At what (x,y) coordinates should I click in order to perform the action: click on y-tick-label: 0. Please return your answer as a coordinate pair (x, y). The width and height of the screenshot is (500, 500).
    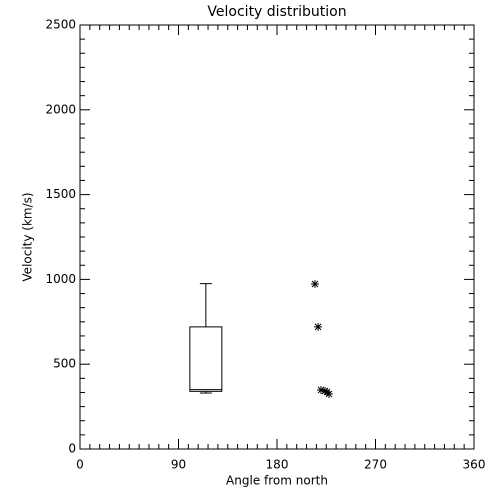
    Looking at the image, I should click on (72, 449).